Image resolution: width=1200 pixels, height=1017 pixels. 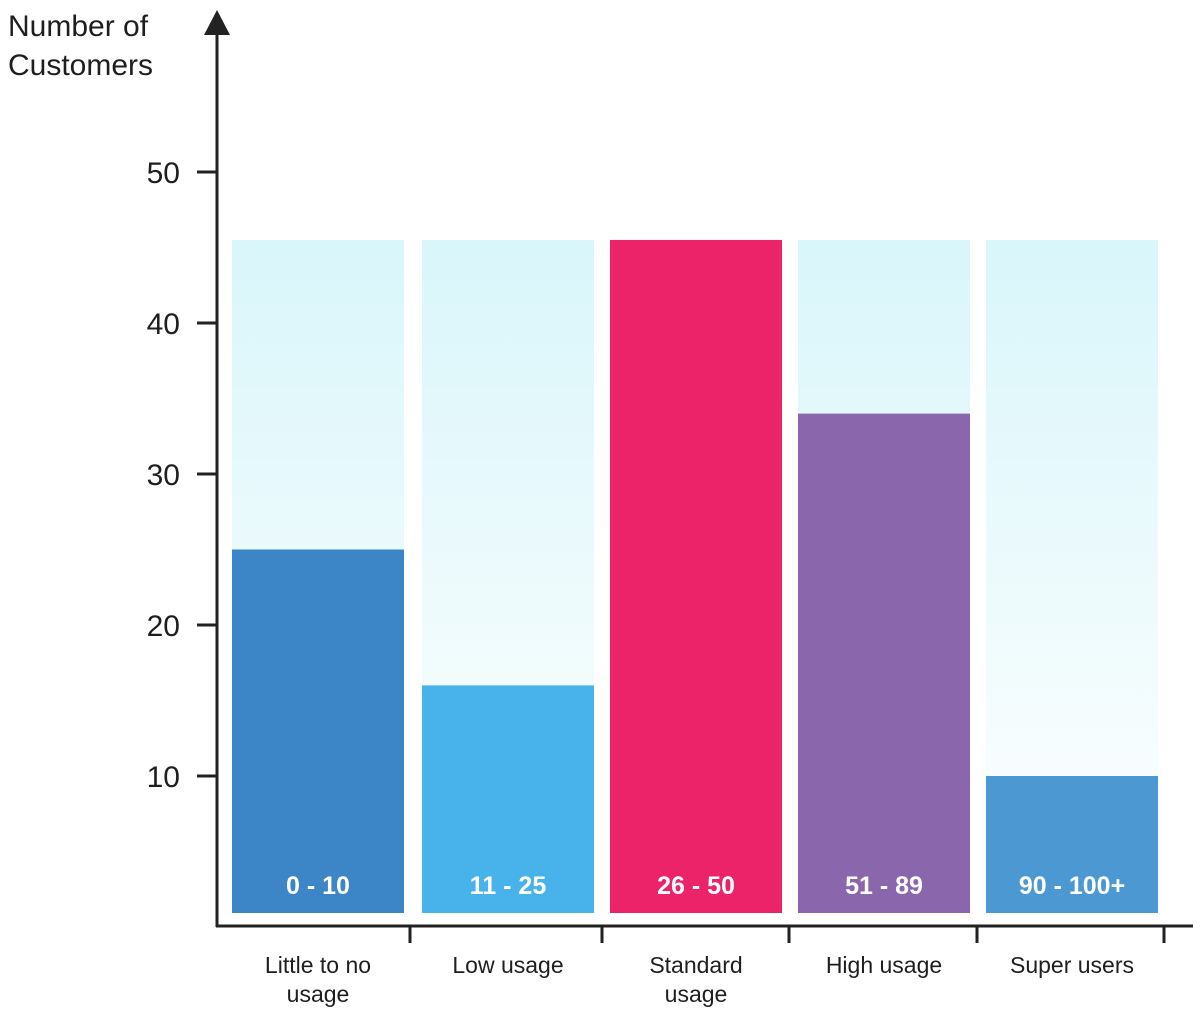 I want to click on x-tick-label: Super users, so click(x=1072, y=965).